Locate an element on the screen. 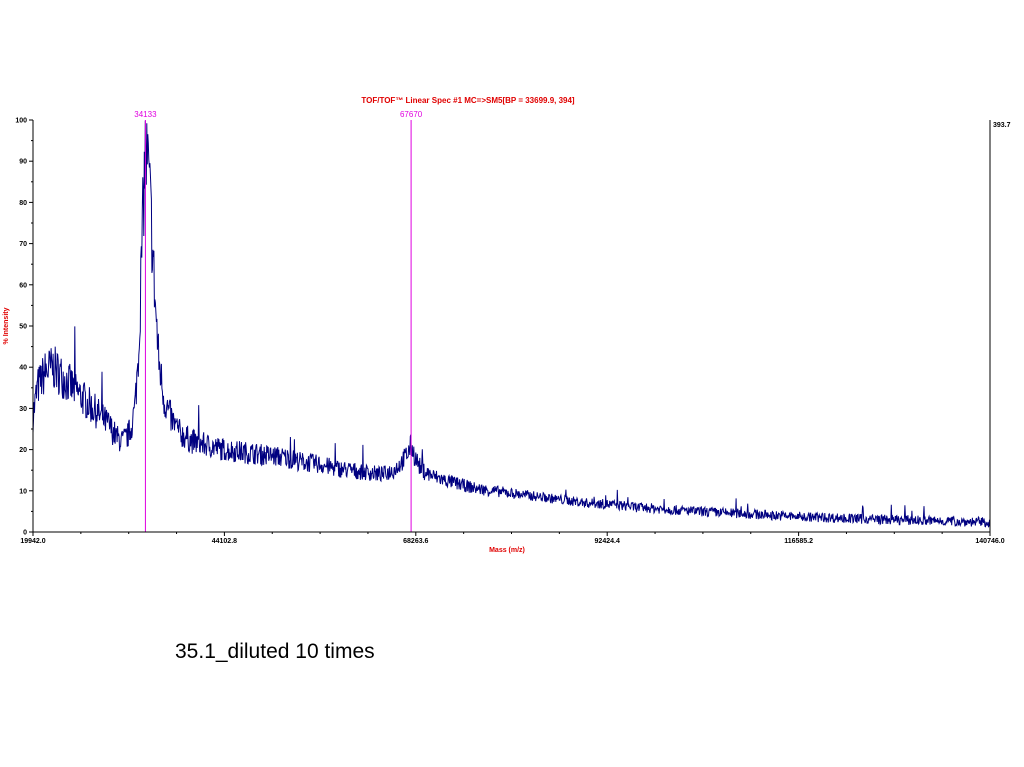 Image resolution: width=1024 pixels, height=767 pixels. y-tick-label: 80 is located at coordinates (23, 203).